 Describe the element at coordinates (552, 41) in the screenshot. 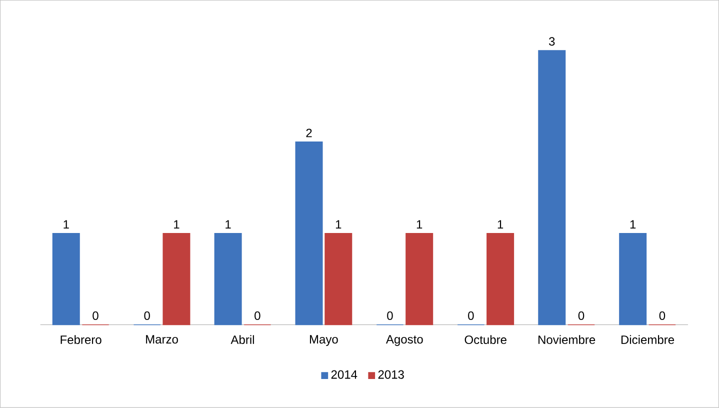

I see `data-label: 3` at that location.